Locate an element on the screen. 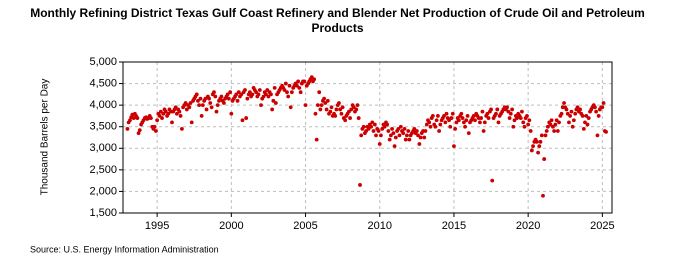  y-tick-label: 1,500 is located at coordinates (103, 213).